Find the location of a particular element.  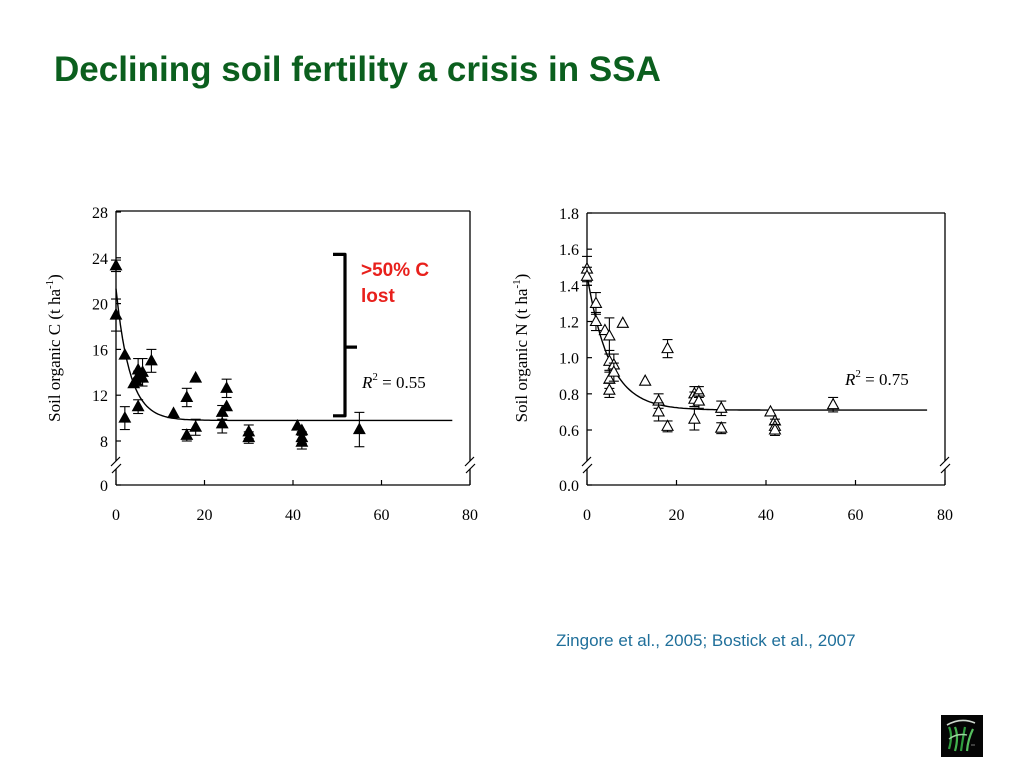

right-axis-break is located at coordinates (470, 465).